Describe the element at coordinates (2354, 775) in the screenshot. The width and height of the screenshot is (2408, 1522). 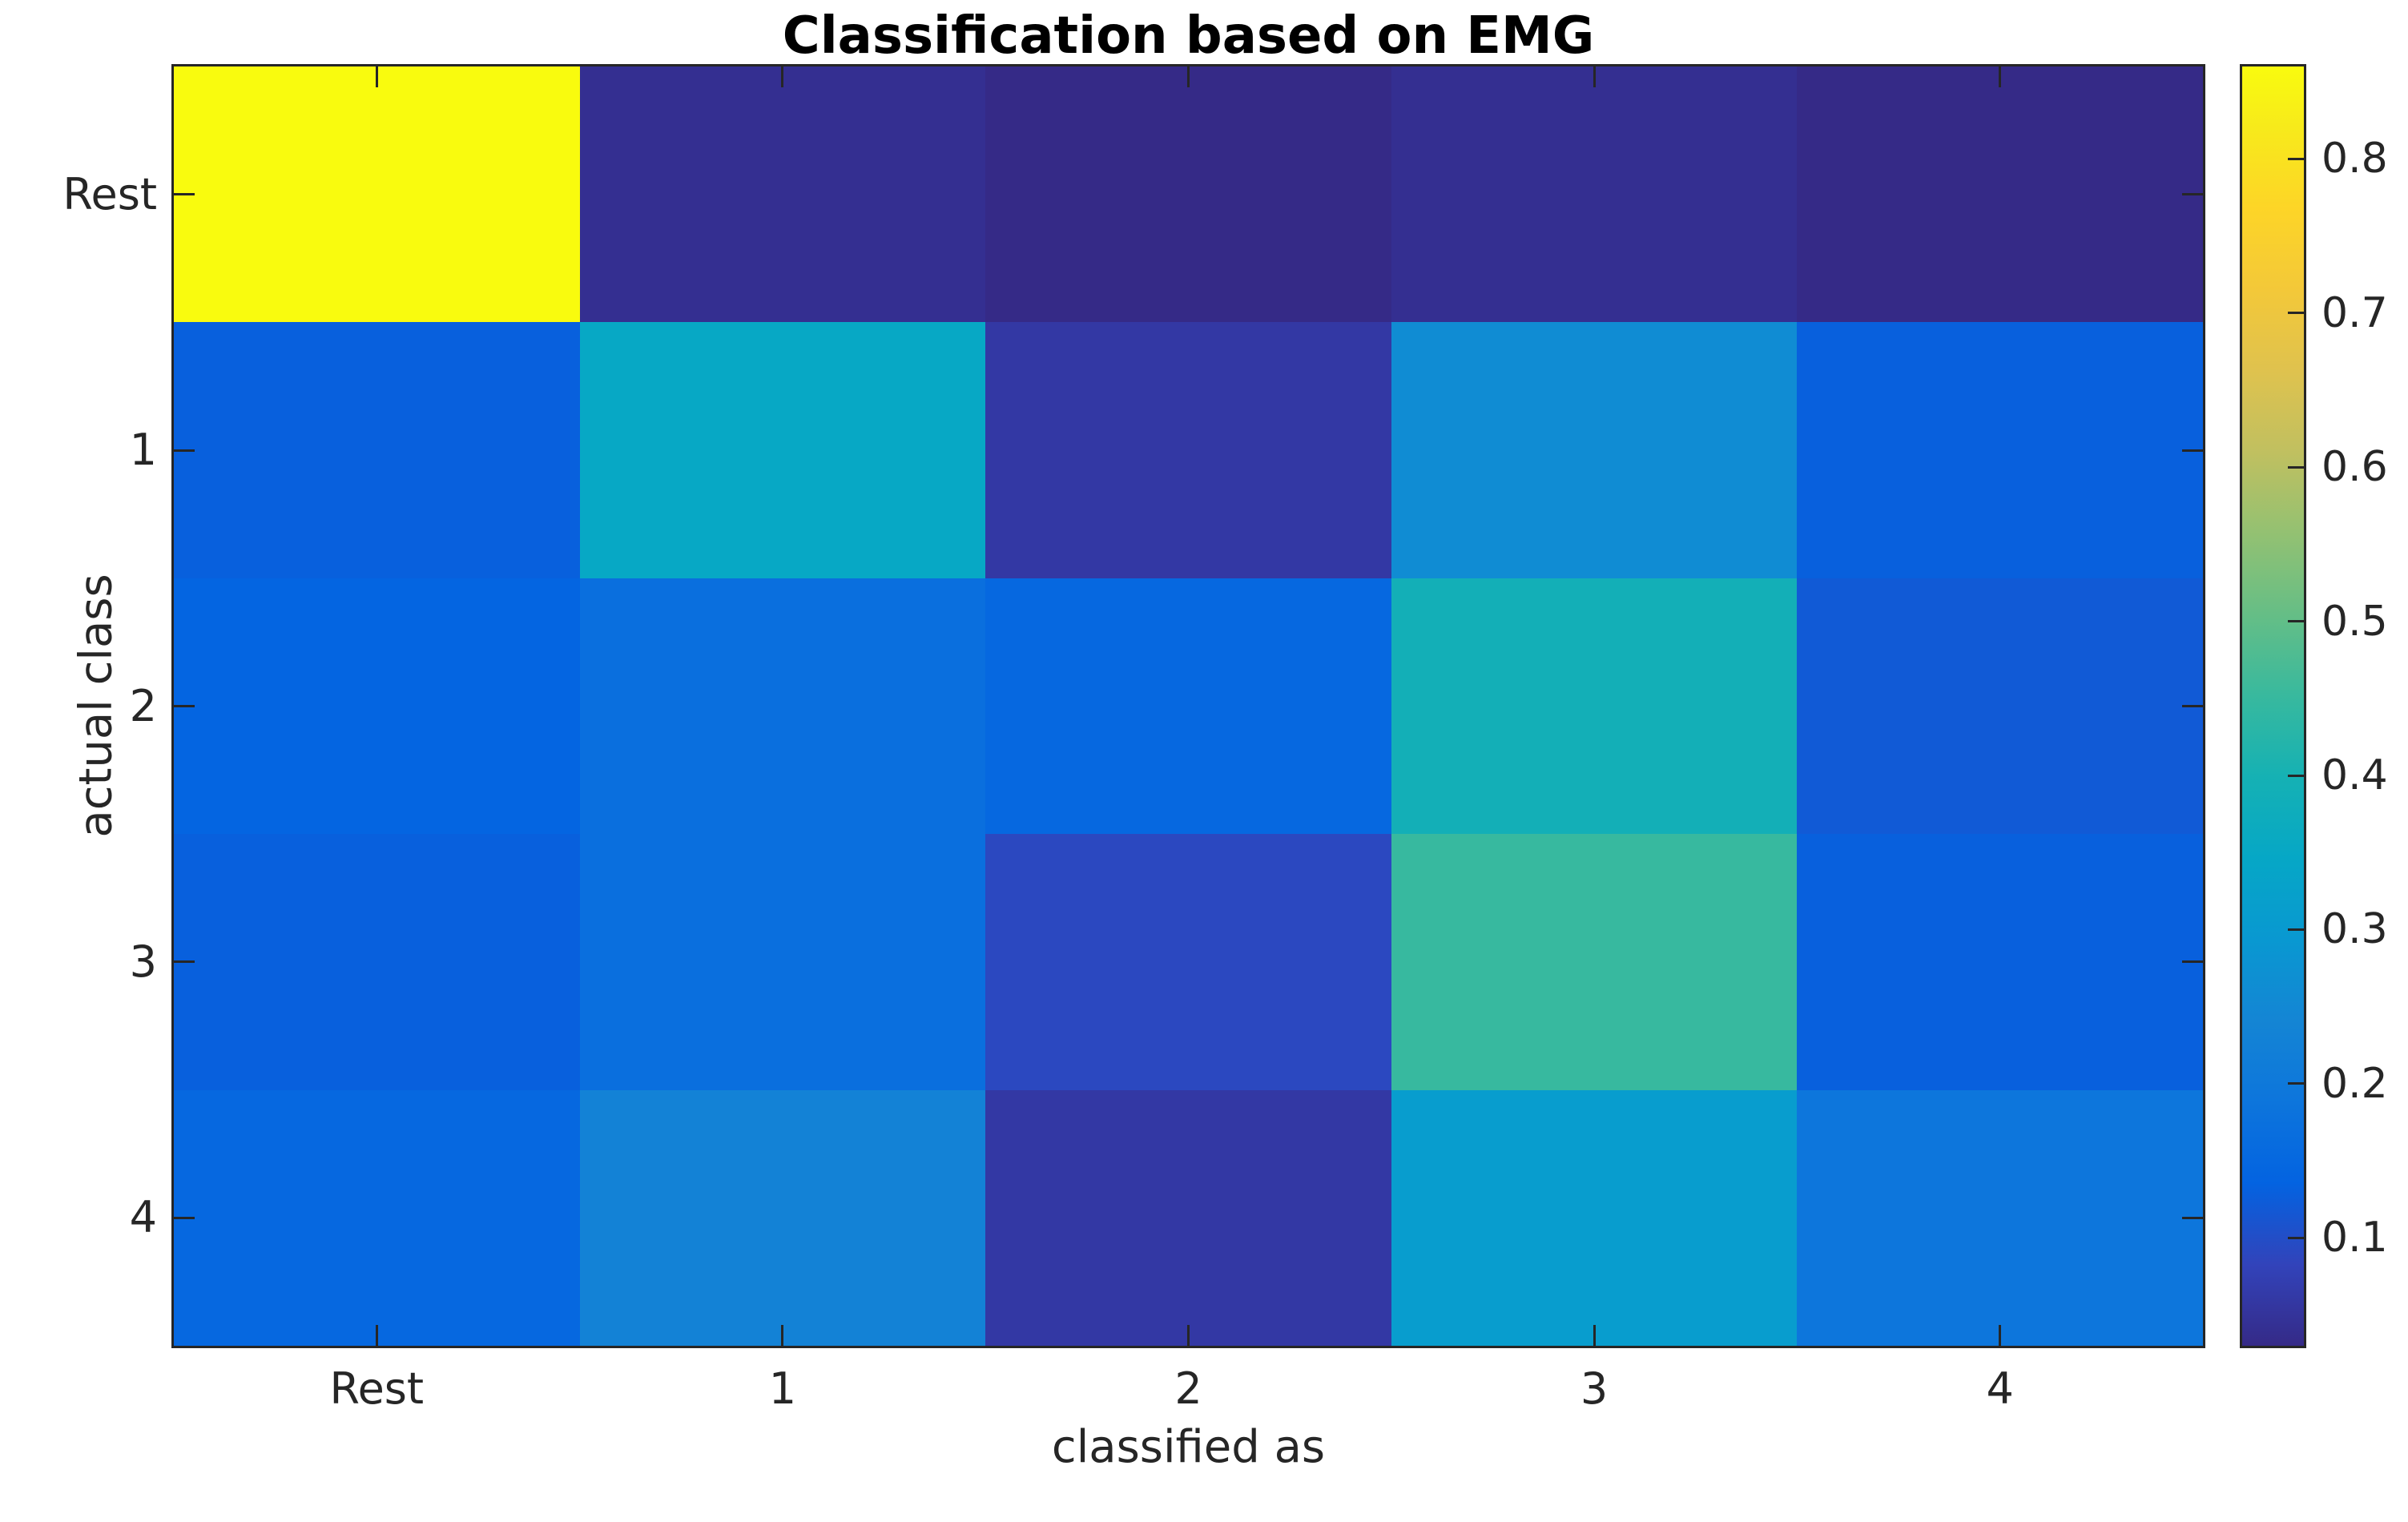
I see `colorbar-tick-label-0.4: 0.4` at that location.